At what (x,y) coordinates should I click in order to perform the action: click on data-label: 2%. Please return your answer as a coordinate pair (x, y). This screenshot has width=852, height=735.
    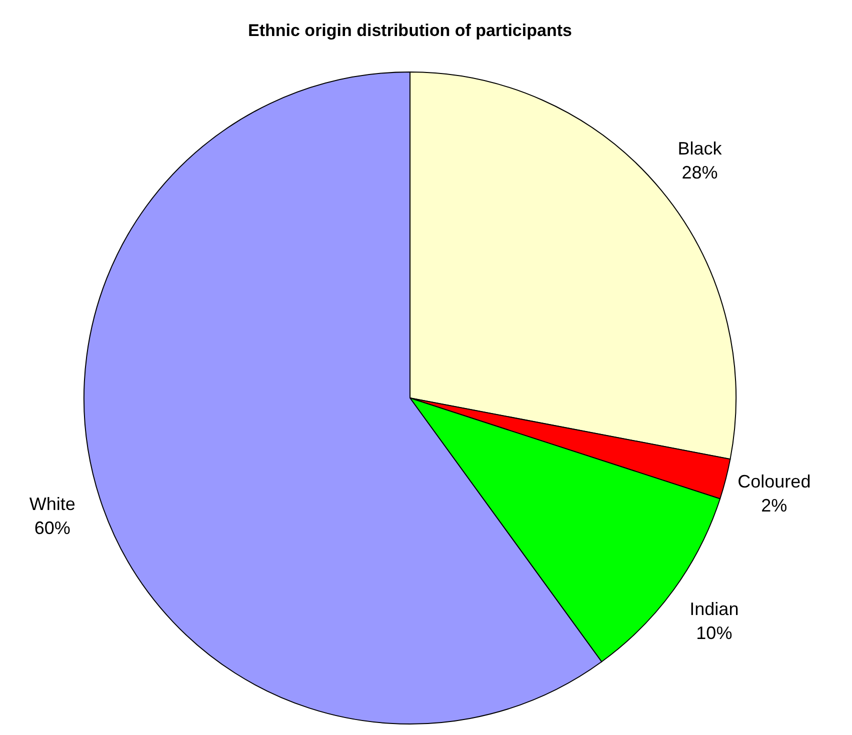
    Looking at the image, I should click on (774, 506).